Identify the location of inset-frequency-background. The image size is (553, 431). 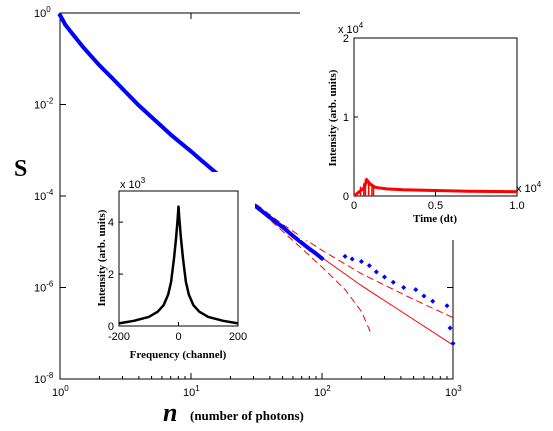
(170, 271).